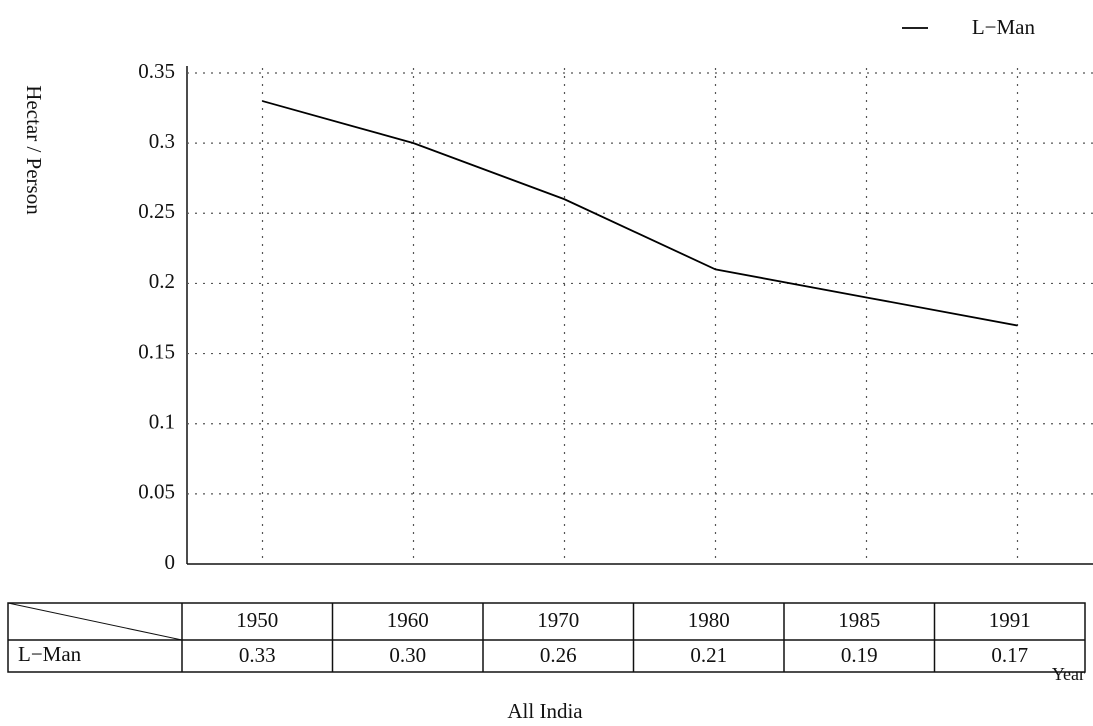 This screenshot has height=726, width=1093. I want to click on table-year: 1980, so click(709, 620).